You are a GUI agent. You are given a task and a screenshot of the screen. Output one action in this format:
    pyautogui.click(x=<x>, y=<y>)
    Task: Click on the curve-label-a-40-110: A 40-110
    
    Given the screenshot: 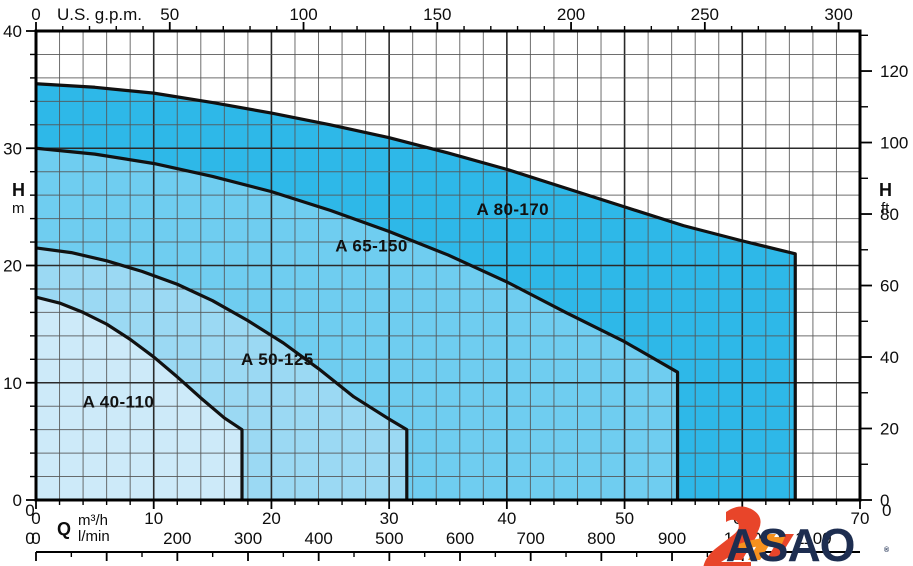 What is the action you would take?
    pyautogui.click(x=119, y=401)
    